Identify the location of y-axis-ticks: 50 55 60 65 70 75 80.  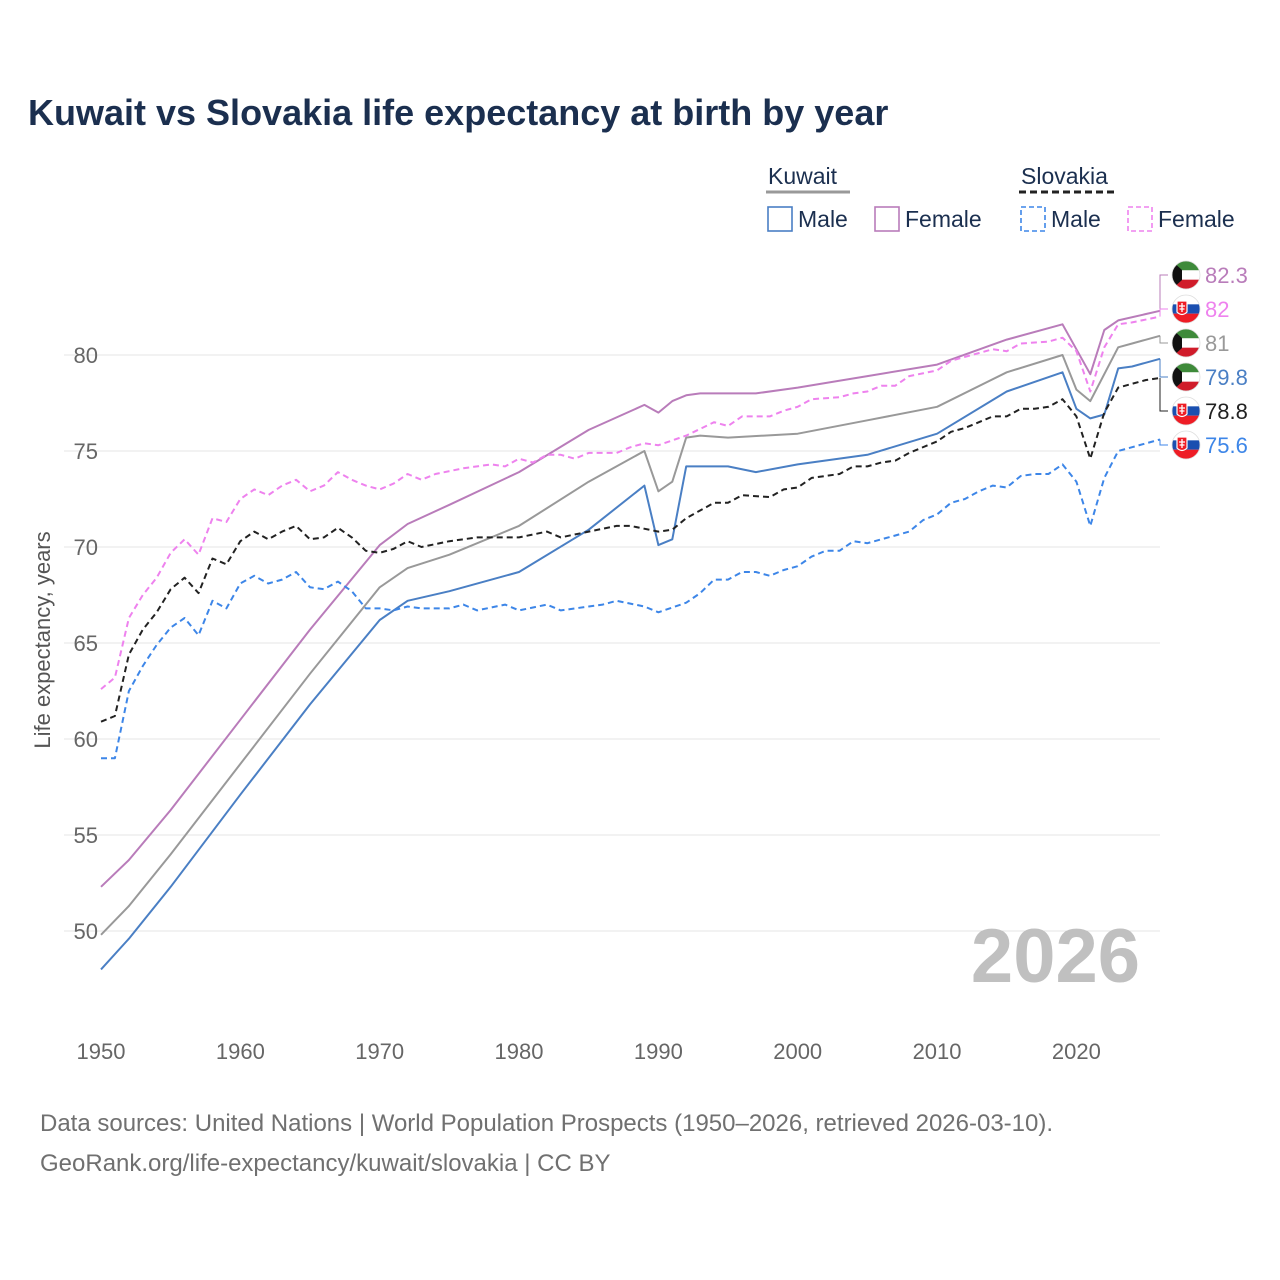
(86, 643).